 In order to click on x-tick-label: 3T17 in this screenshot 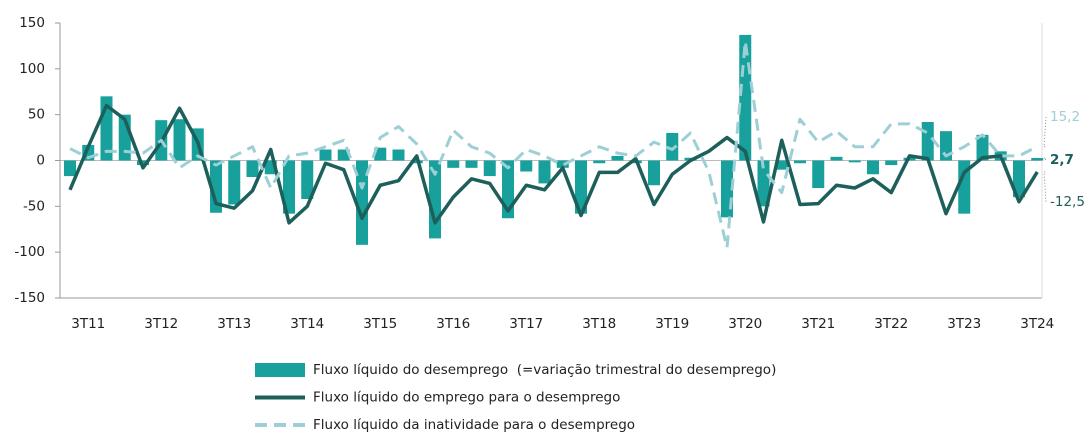, I will do `click(526, 324)`.